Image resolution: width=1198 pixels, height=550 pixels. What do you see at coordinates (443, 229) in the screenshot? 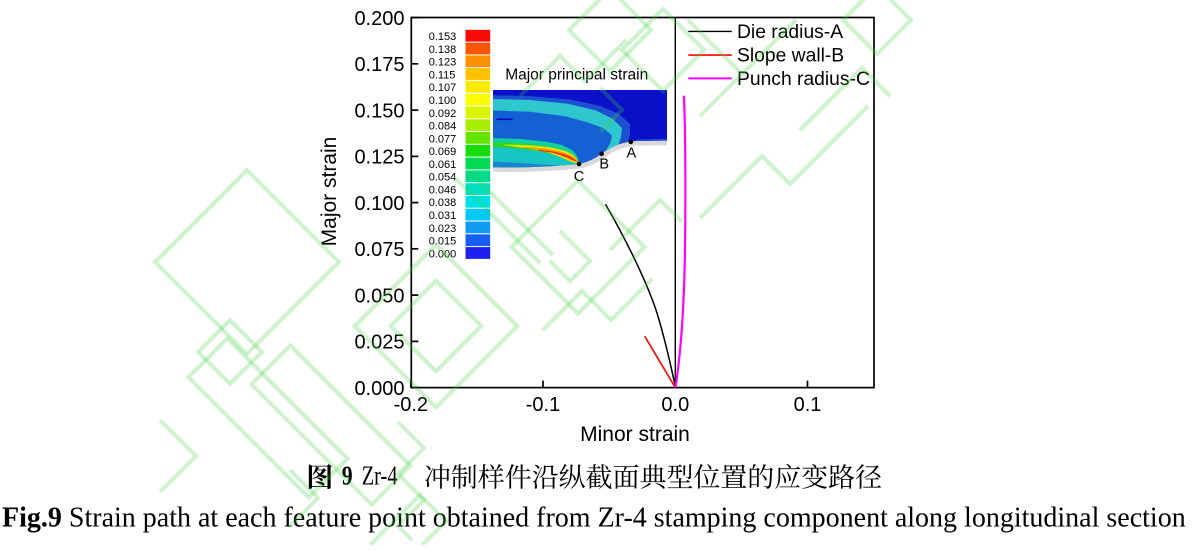
I see `svg-text: 0.023` at bounding box center [443, 229].